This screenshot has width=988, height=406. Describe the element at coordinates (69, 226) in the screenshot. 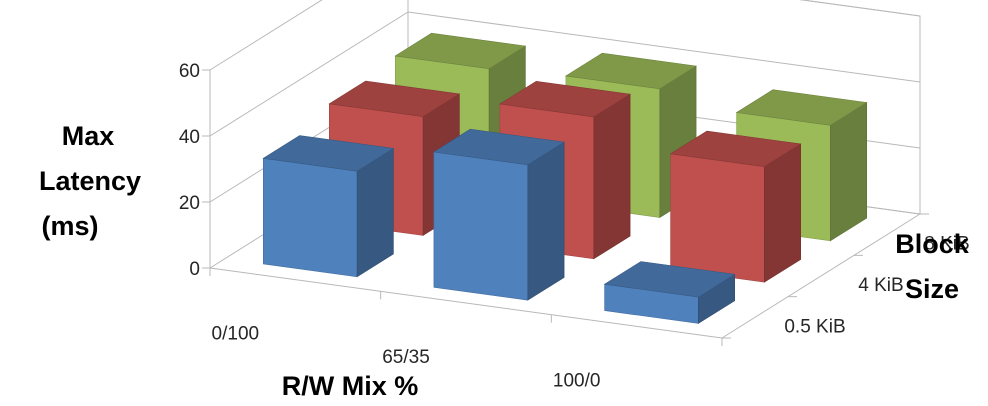

I see `y-axis-title-line-3: (ms)` at that location.